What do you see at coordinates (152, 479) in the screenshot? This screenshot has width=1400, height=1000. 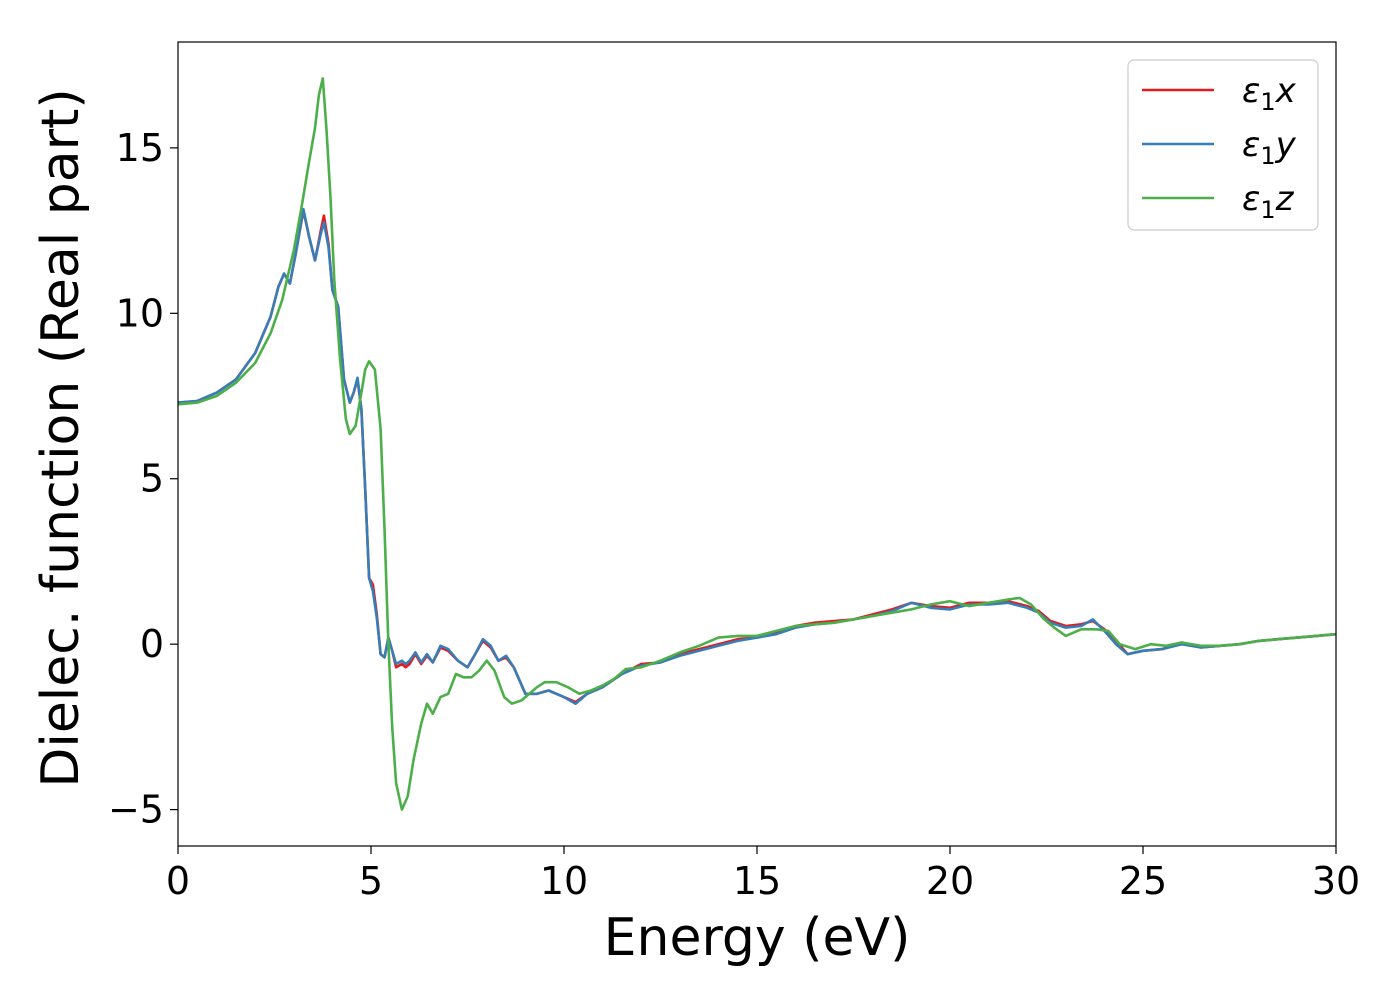 I see `y-tick-label: 5` at bounding box center [152, 479].